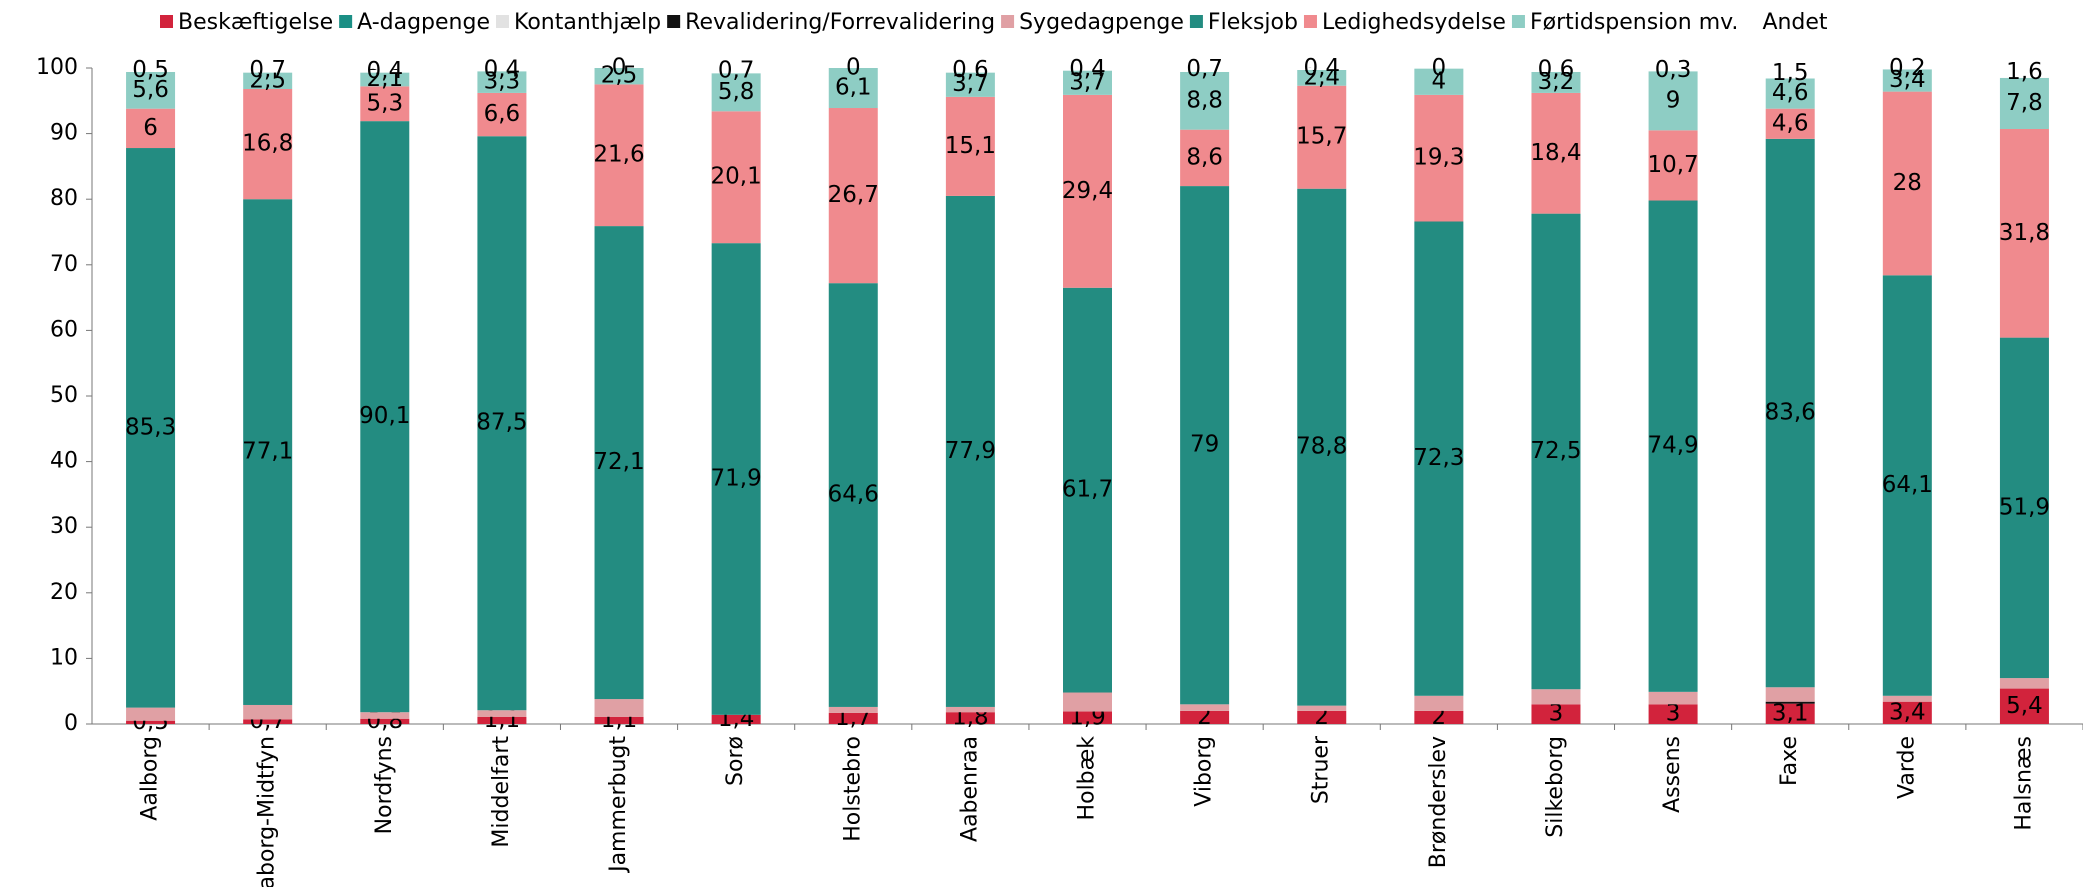  I want to click on value-label: 90,1, so click(384, 416).